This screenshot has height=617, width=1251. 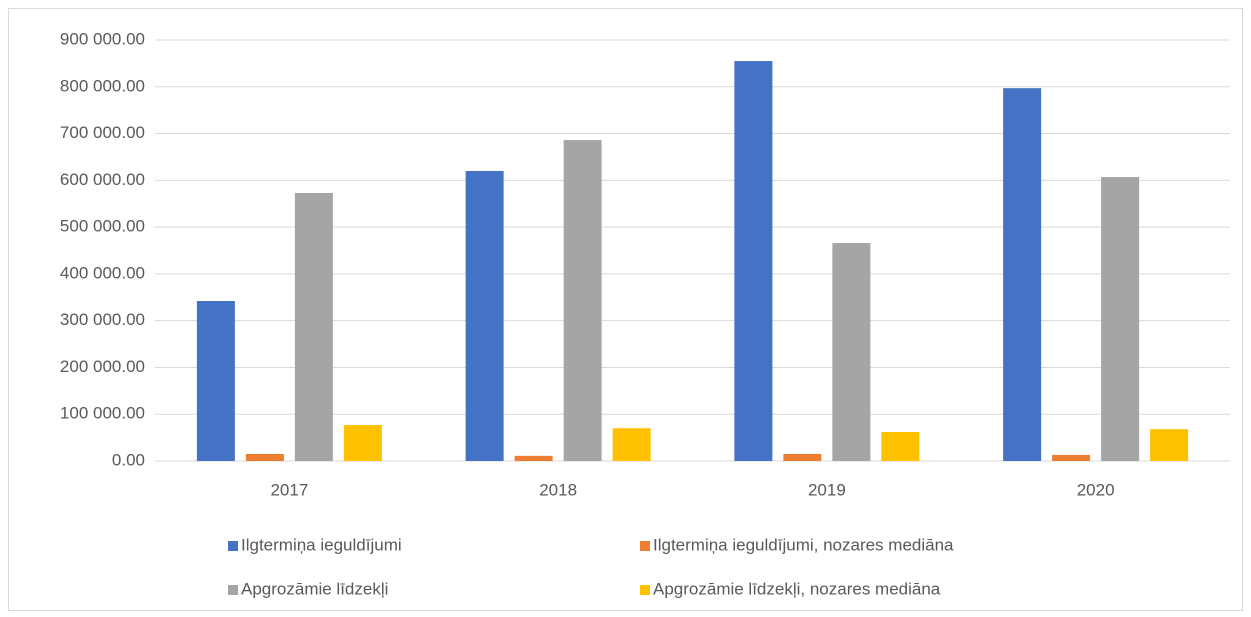 What do you see at coordinates (797, 588) in the screenshot?
I see `legend-label: Apgrozāmie līdzekļi, nozares mediāna` at bounding box center [797, 588].